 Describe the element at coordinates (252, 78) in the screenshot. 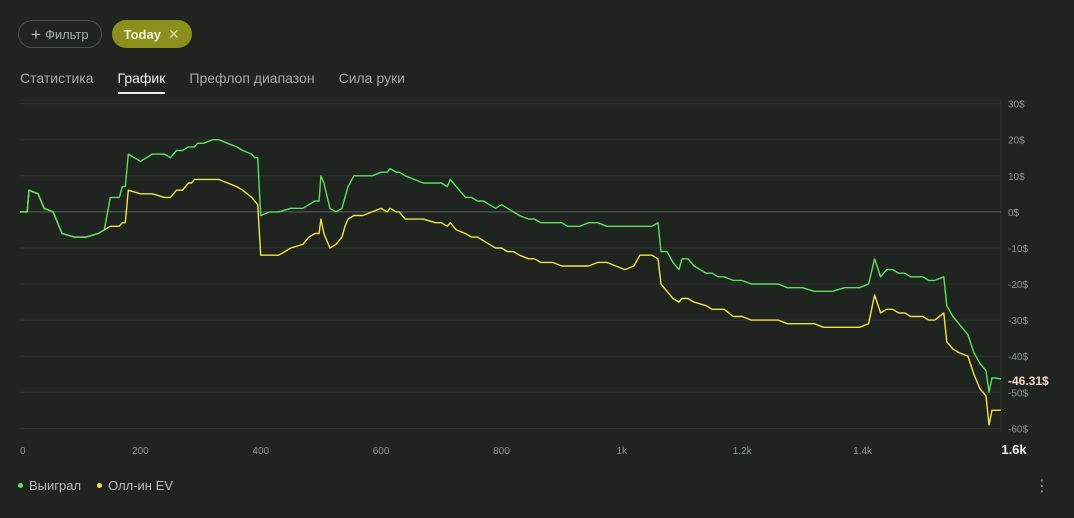

I see `tab-preflop-range: Префлоп диапазон` at that location.